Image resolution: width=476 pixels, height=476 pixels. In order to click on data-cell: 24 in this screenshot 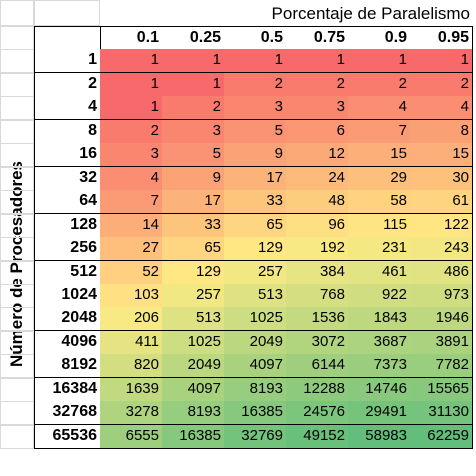, I will do `click(317, 179)`.